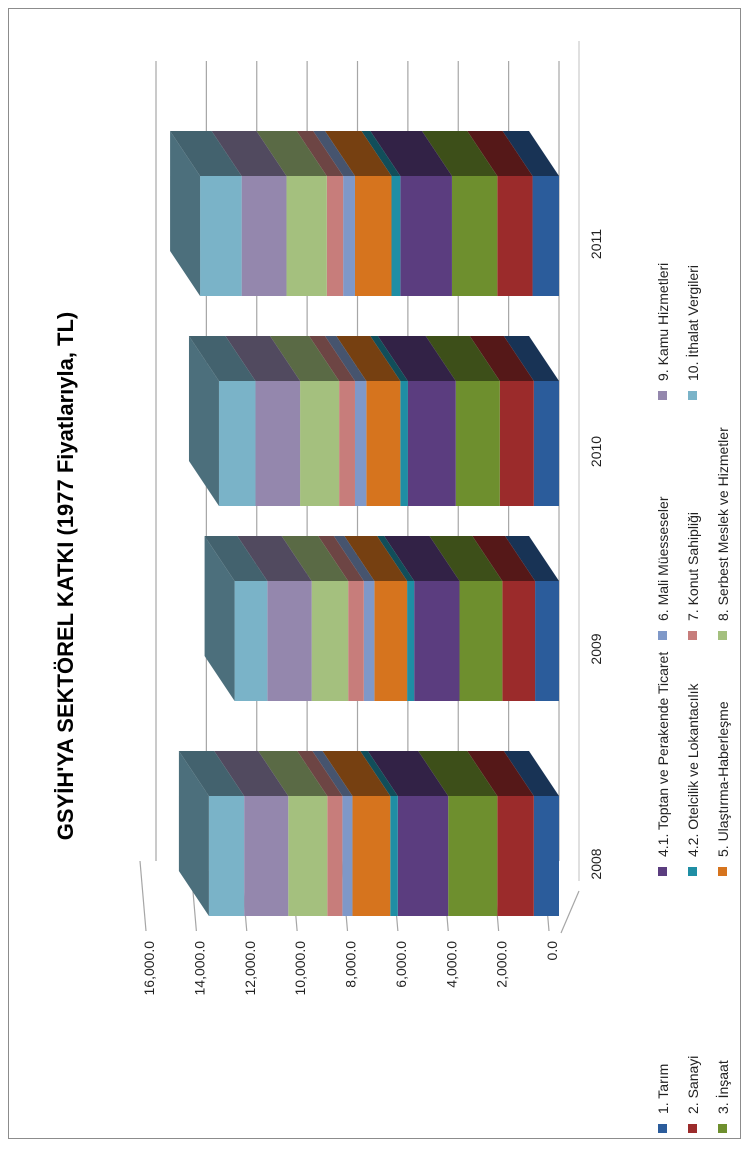 This screenshot has width=751, height=1158. Describe the element at coordinates (663, 558) in the screenshot. I see `legend-label-7: 6. Mali Müesseseler` at that location.